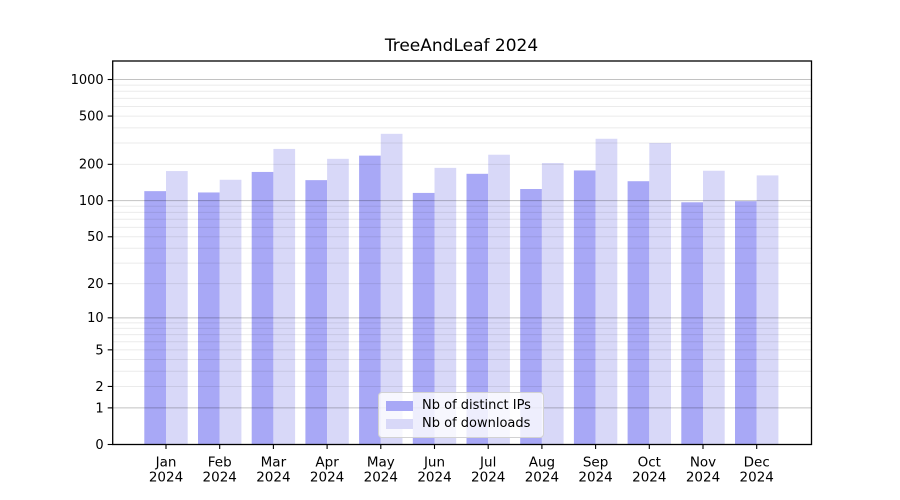 Image resolution: width=900 pixels, height=500 pixels. Describe the element at coordinates (746, 323) in the screenshot. I see `bar-distinct-ips-dec` at that location.